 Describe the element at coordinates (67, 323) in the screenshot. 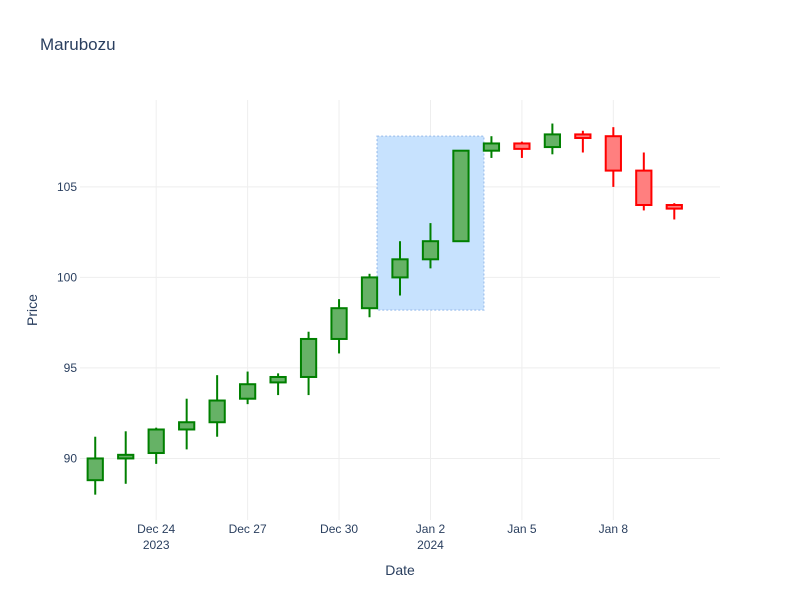

I see `y-axis-ticks: 90 95 100 105` at that location.